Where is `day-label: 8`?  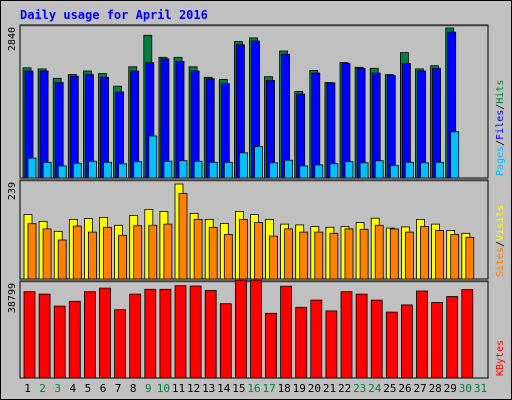
day-label: 8 is located at coordinates (133, 388).